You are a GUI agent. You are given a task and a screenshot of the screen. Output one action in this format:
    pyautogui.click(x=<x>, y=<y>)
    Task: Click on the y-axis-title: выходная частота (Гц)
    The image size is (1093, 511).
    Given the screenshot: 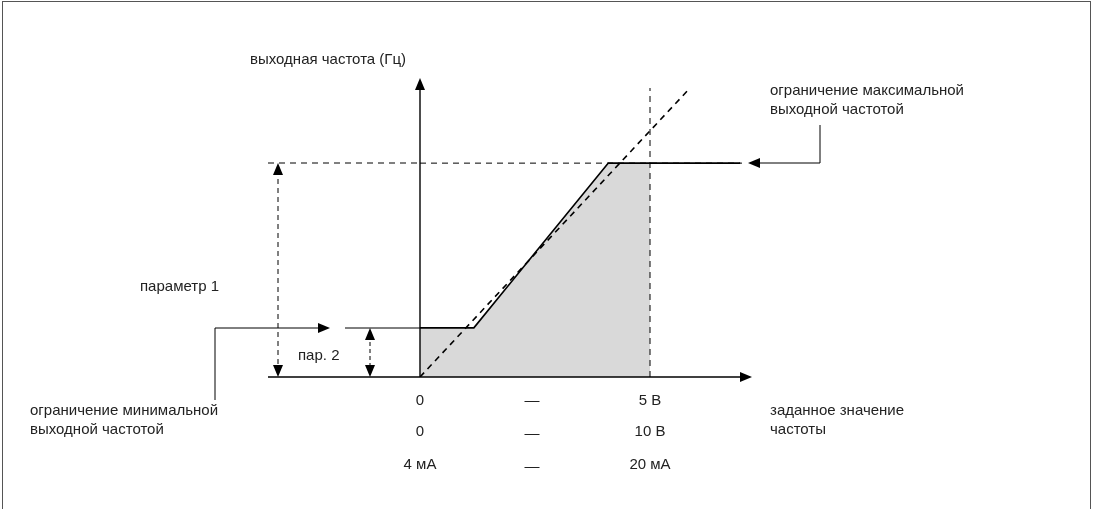 What is the action you would take?
    pyautogui.click(x=328, y=58)
    